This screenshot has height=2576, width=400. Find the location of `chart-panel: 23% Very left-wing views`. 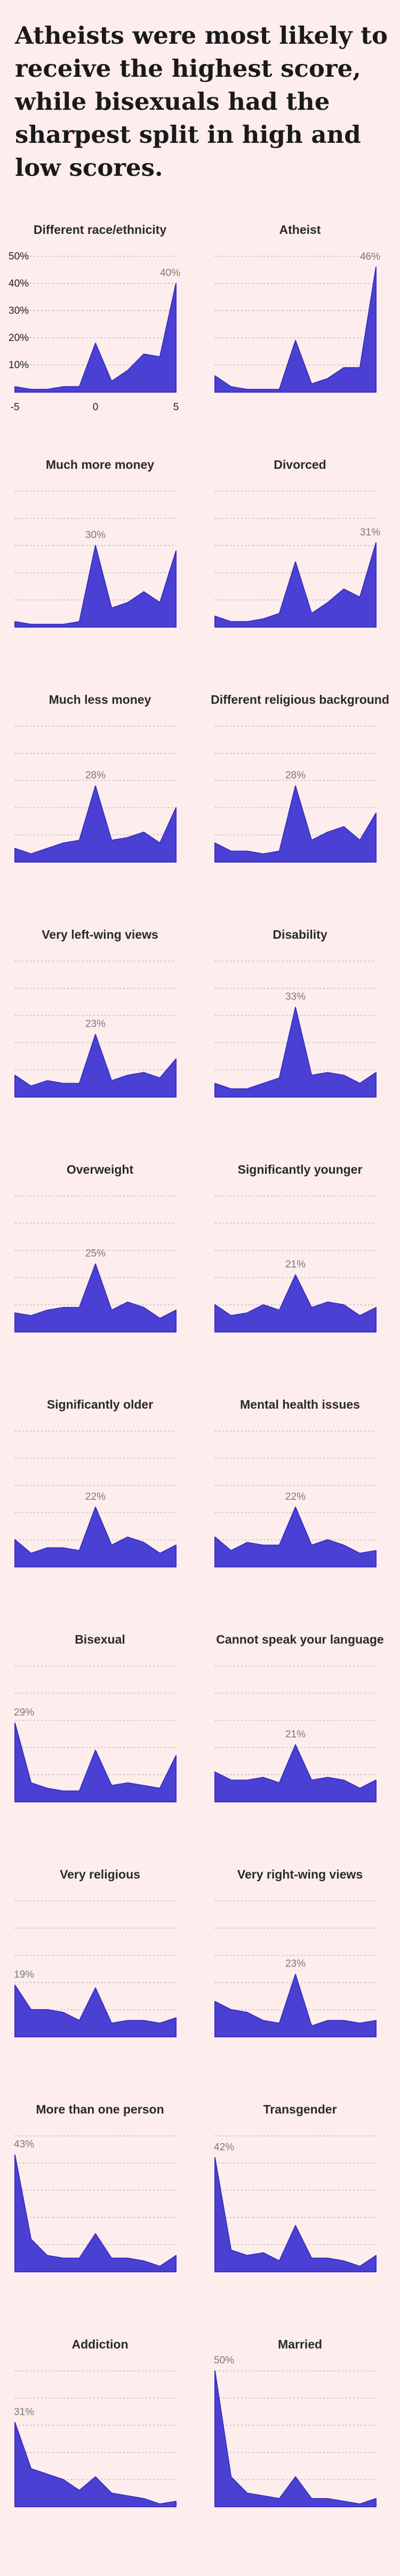

chart-panel: 23% Very left-wing views is located at coordinates (100, 1024).